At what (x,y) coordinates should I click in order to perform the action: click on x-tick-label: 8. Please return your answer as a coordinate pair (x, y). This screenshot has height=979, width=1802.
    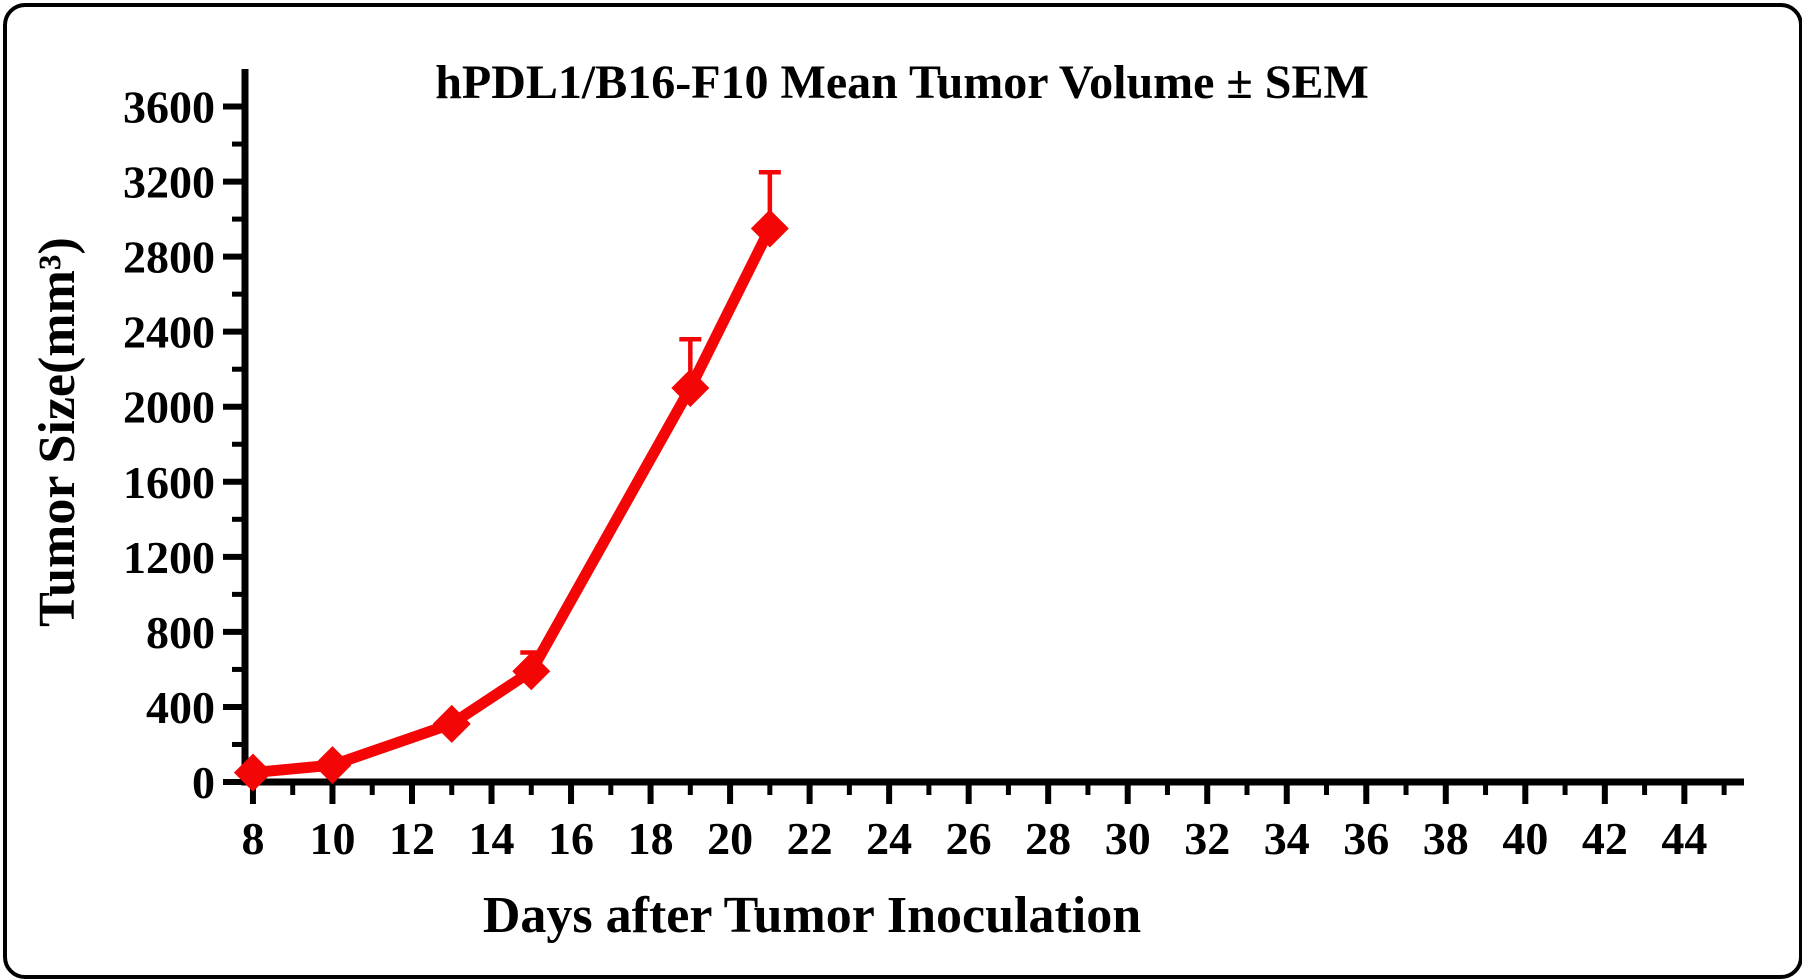
    Looking at the image, I should click on (252, 838).